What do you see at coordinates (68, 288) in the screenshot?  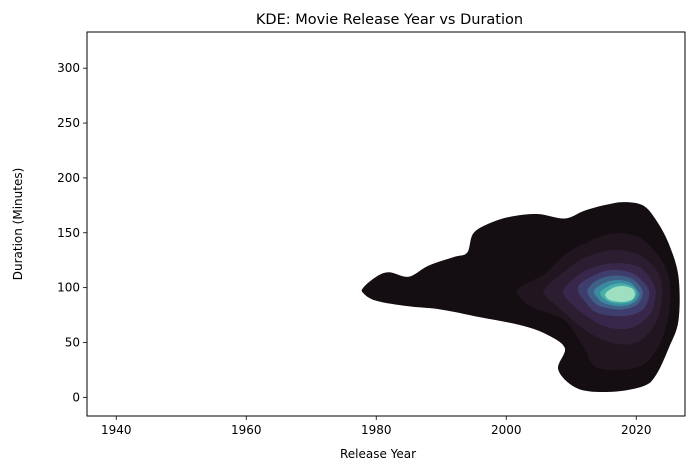 I see `y-tick-label: 100` at bounding box center [68, 288].